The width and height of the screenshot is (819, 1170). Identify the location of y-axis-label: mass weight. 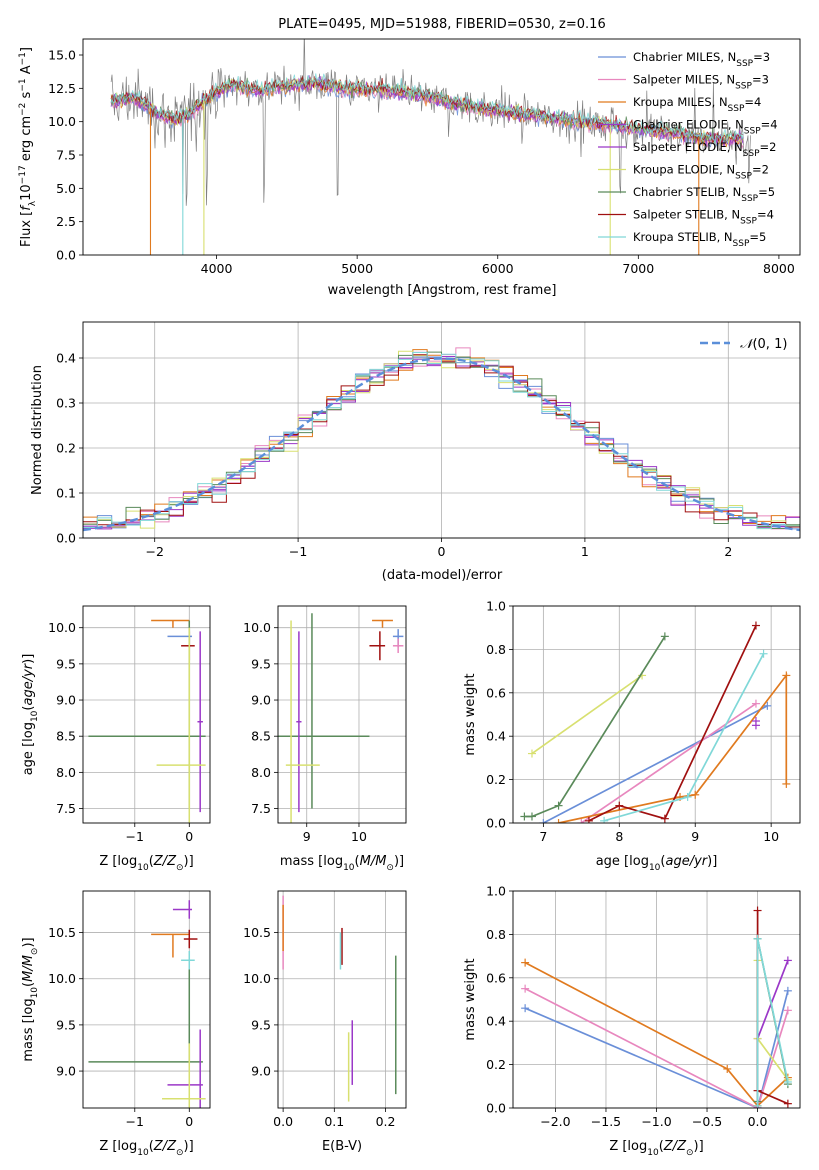
(470, 714).